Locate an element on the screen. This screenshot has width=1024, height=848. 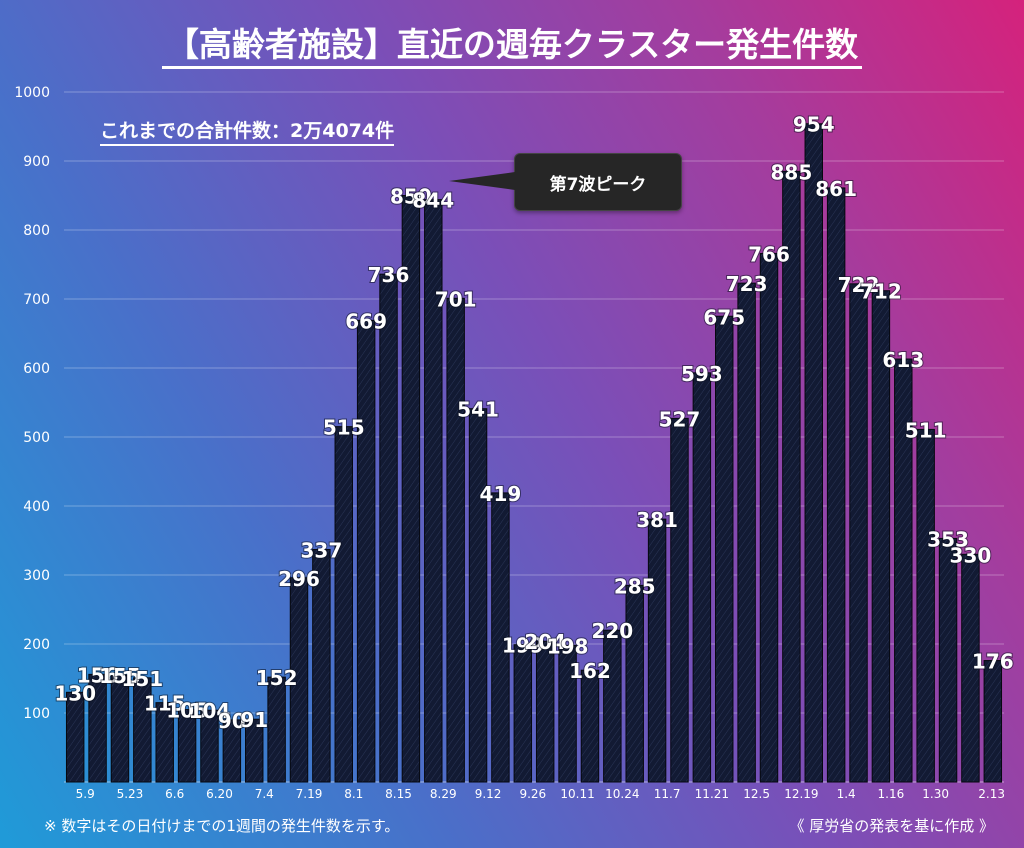
y-tick-label: 800 is located at coordinates (36, 231).